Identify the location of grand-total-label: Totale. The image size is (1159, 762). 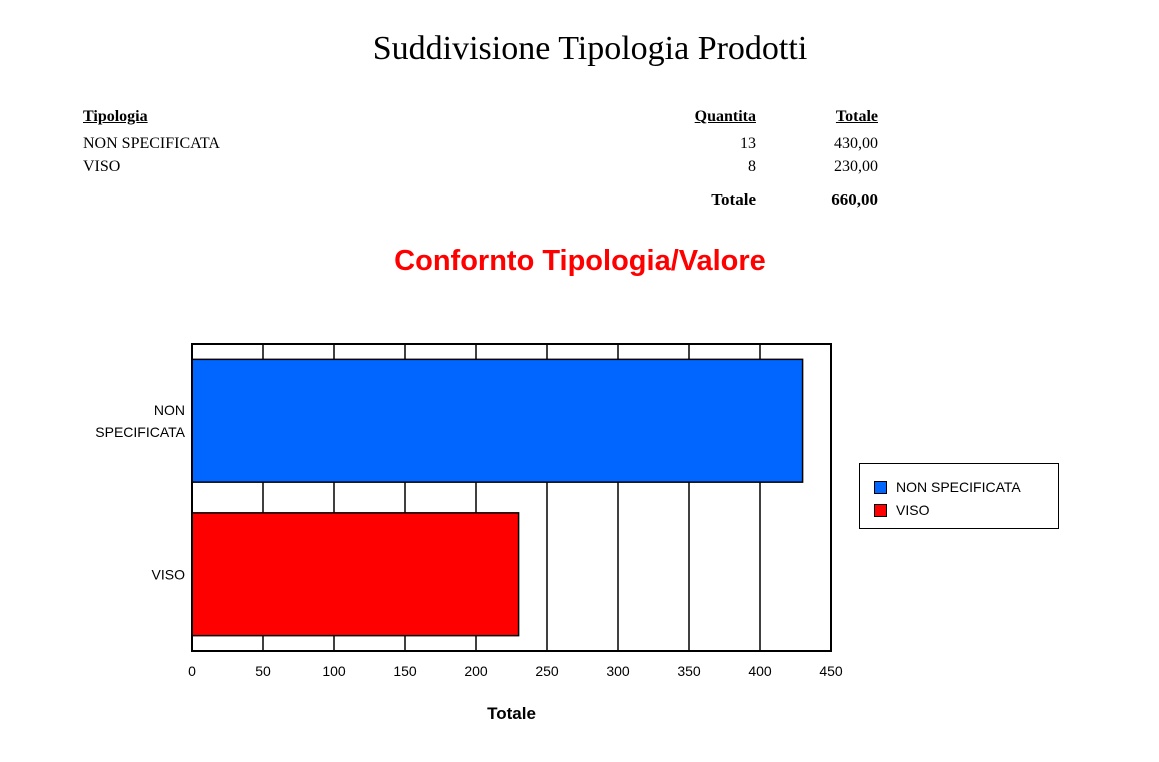
(733, 199).